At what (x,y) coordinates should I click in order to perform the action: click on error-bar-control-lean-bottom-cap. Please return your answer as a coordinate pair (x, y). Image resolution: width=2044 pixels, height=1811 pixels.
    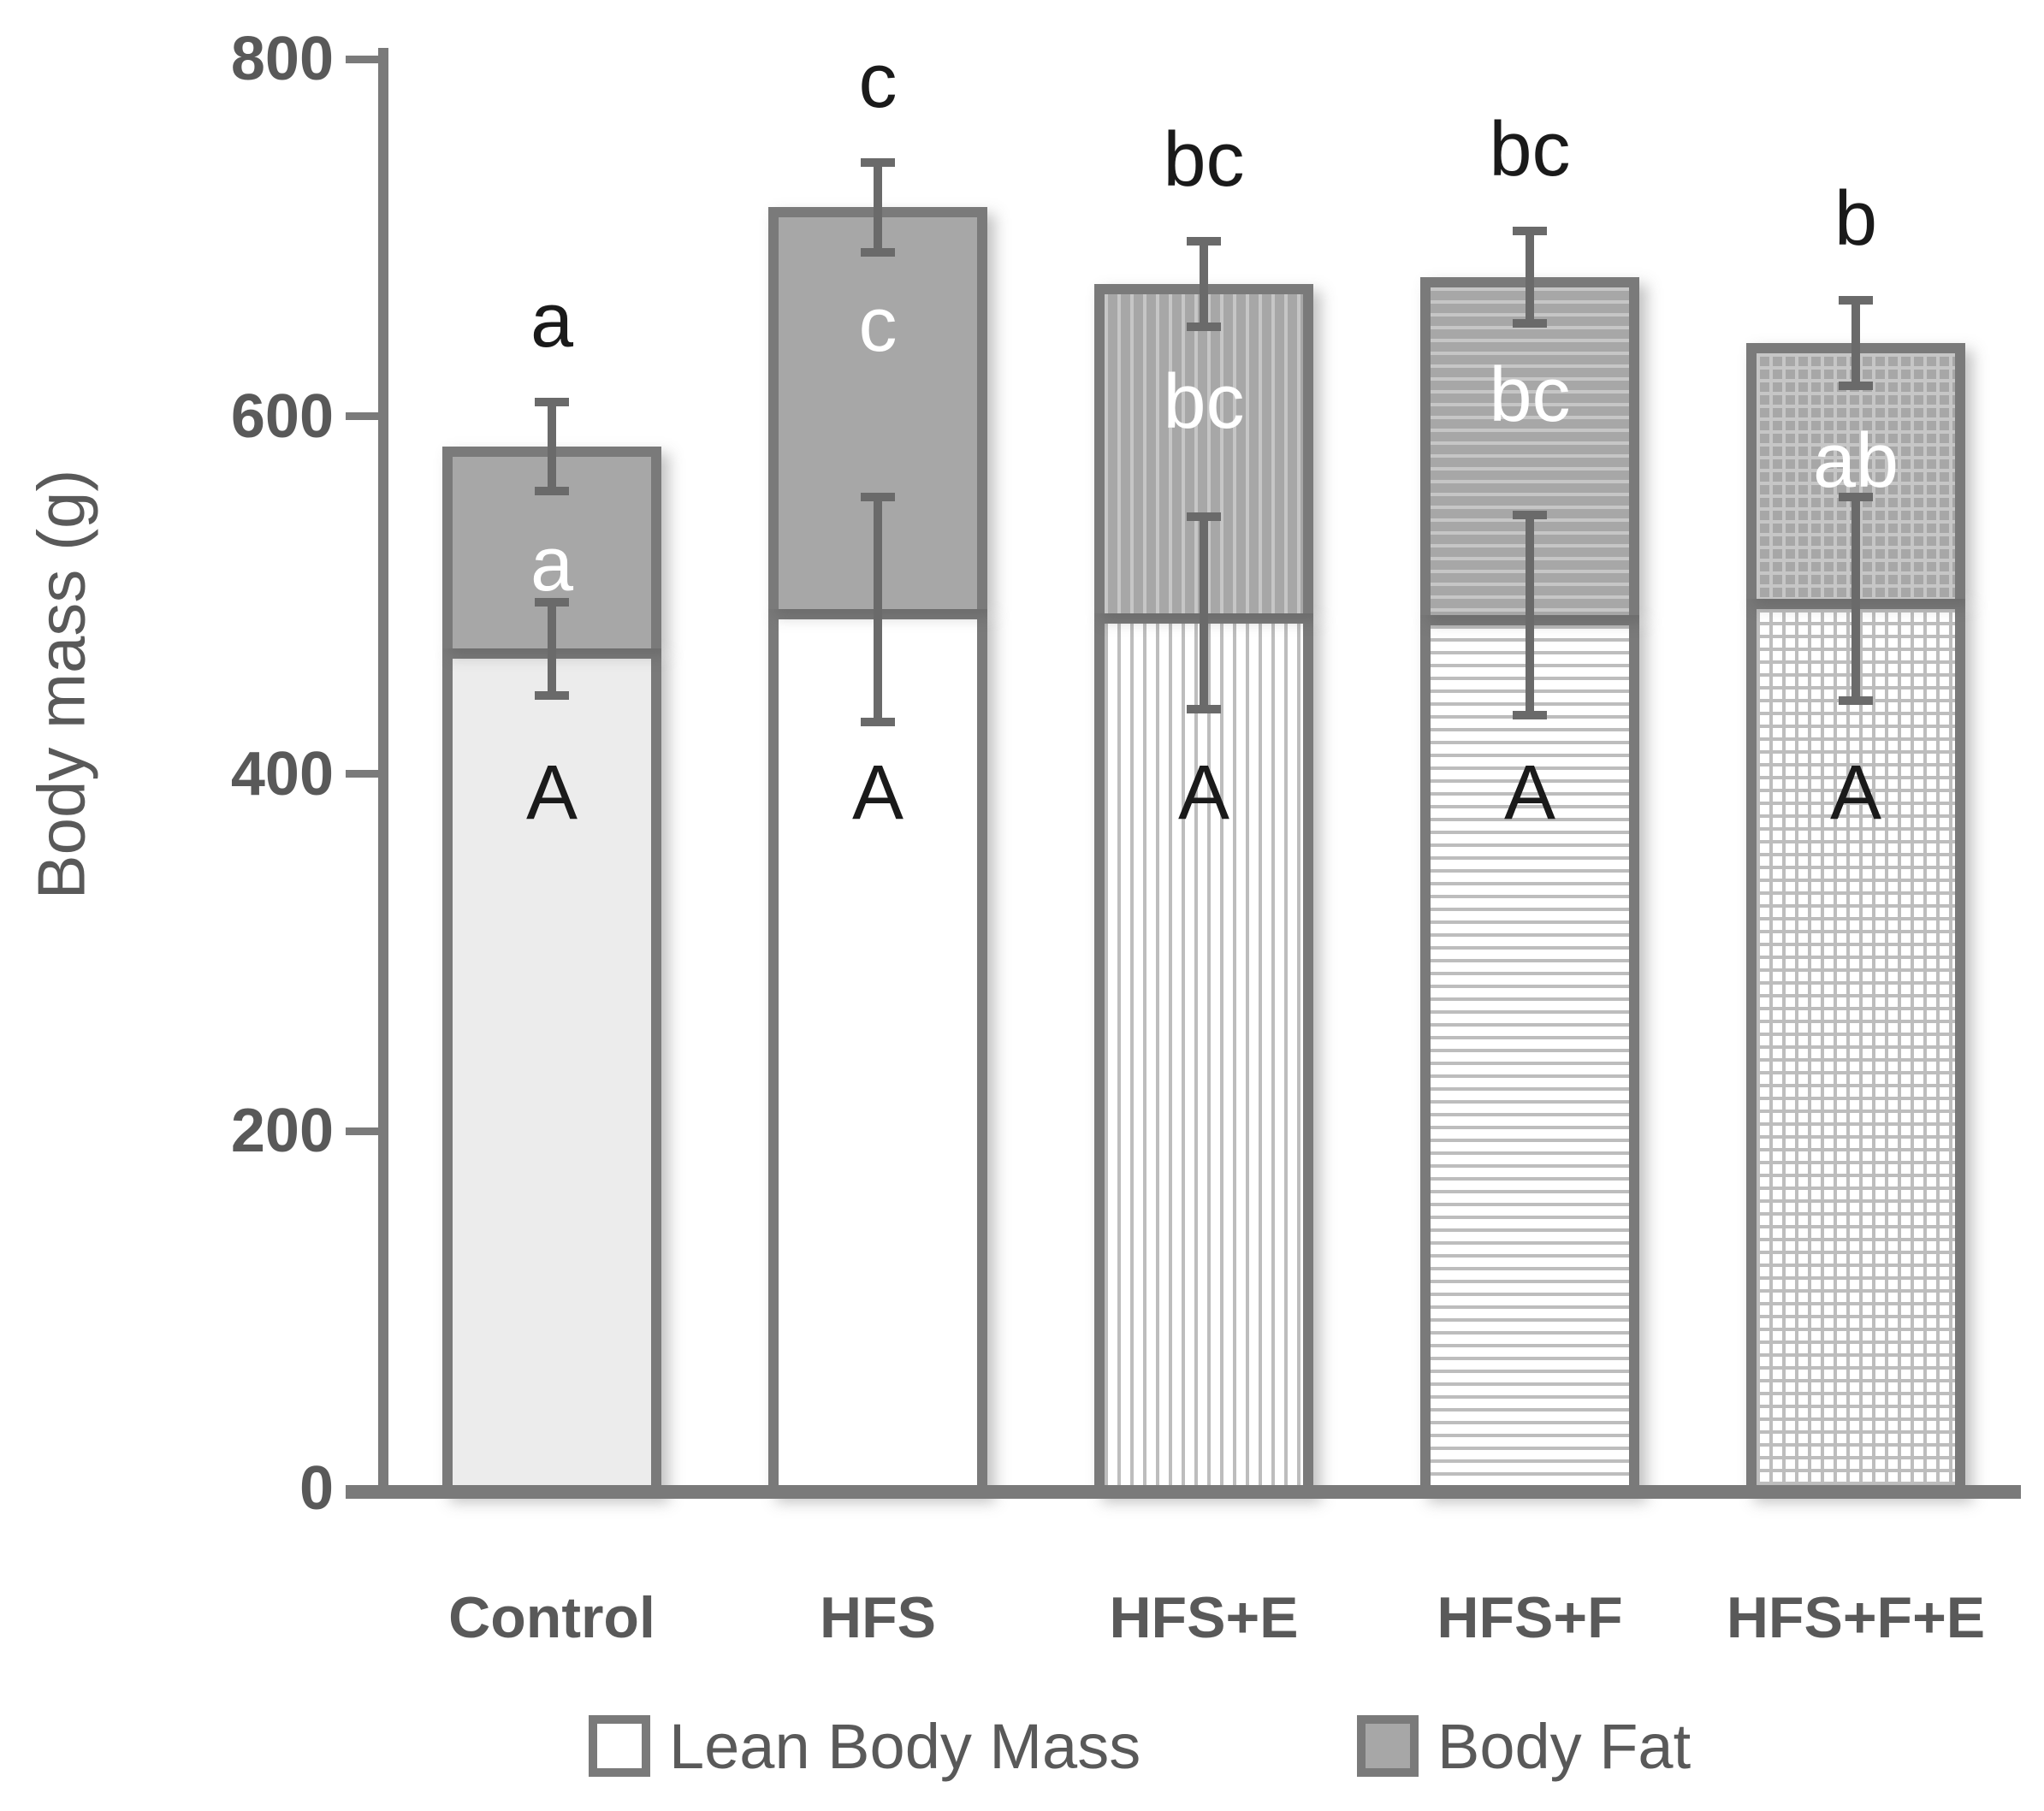
    Looking at the image, I should click on (552, 695).